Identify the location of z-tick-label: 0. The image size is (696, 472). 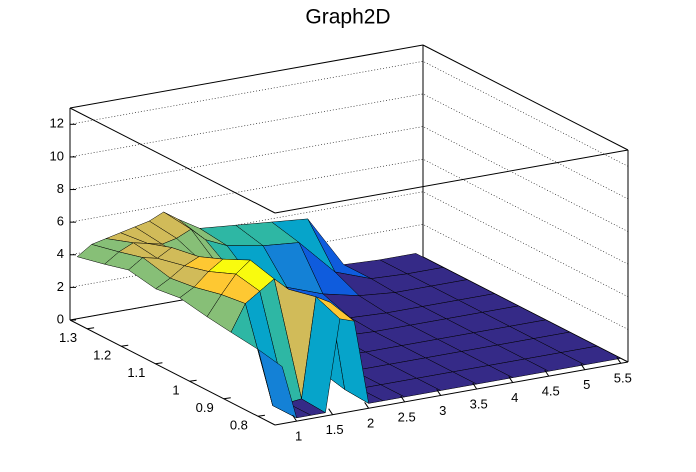
(60, 318).